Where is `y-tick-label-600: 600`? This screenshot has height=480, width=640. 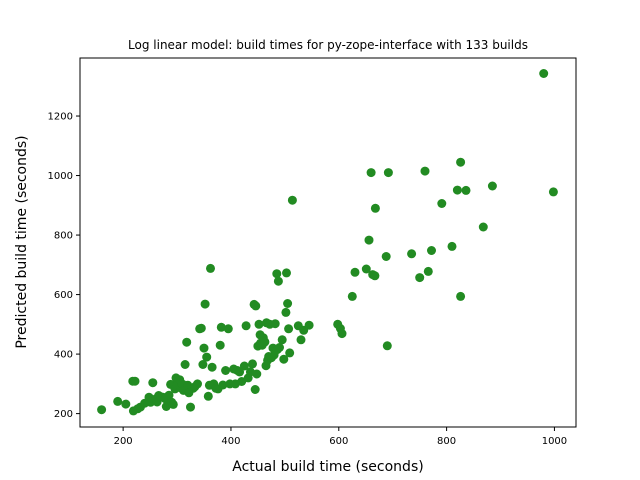 y-tick-label-600: 600 is located at coordinates (63, 295).